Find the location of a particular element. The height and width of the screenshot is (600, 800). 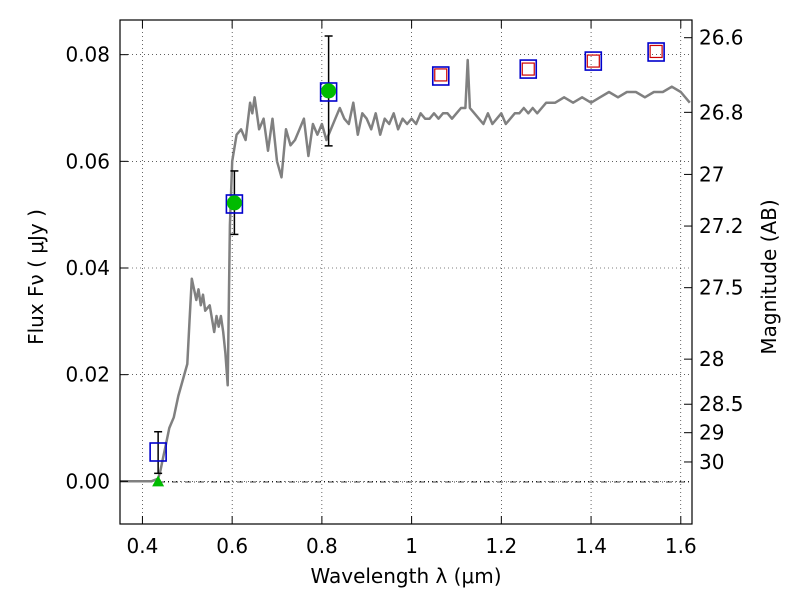

mag-tick-label: 28 is located at coordinates (711, 359).